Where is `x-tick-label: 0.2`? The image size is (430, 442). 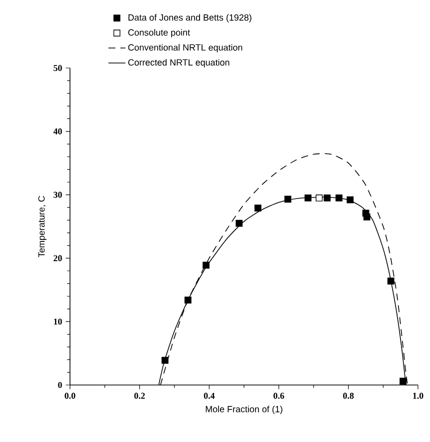 x-tick-label: 0.2 is located at coordinates (139, 395).